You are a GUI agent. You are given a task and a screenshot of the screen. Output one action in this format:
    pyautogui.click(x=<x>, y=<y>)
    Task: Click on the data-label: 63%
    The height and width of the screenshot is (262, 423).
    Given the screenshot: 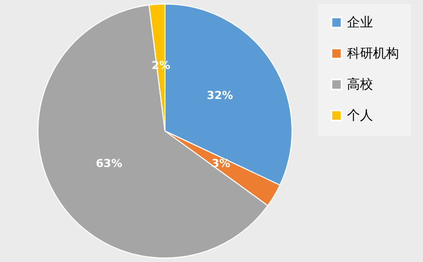 What is the action you would take?
    pyautogui.click(x=109, y=163)
    